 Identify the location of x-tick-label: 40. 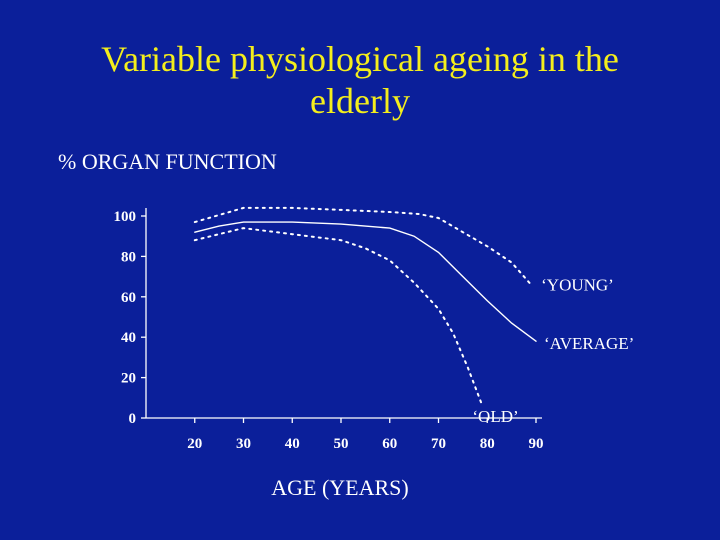
(292, 444).